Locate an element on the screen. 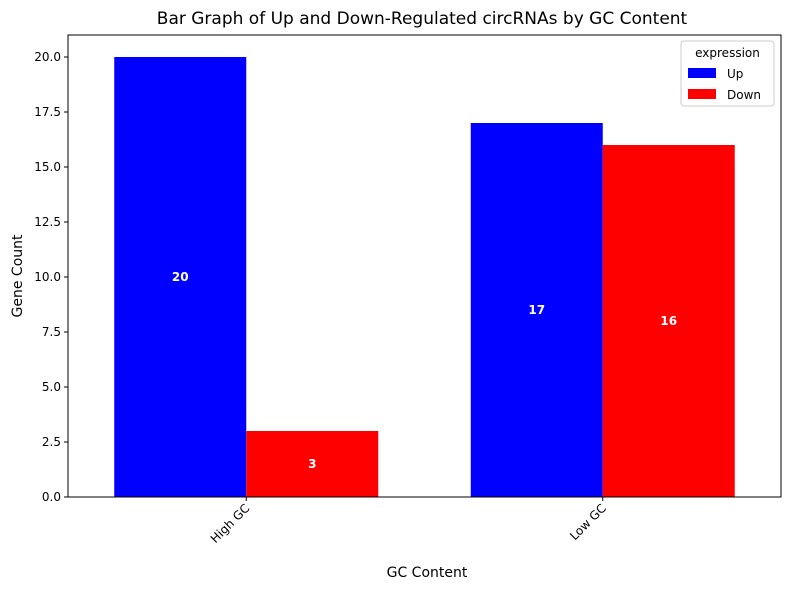  legend: expression Up Down is located at coordinates (727, 73).